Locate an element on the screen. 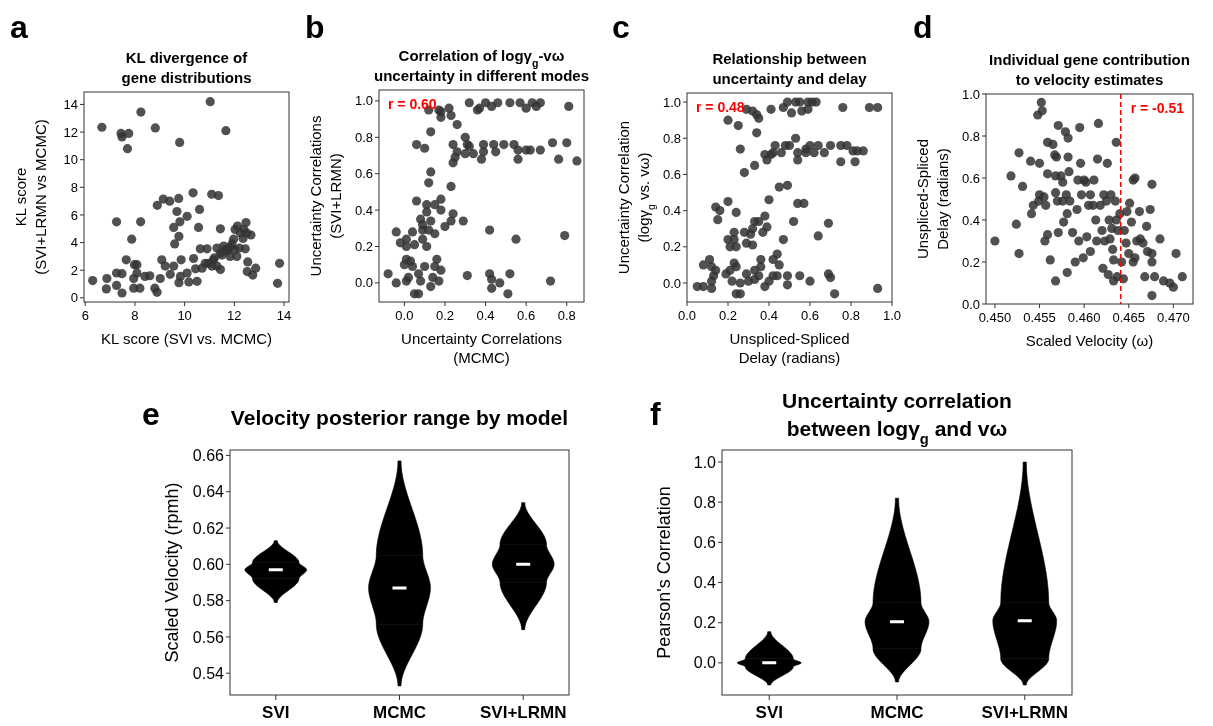  x-tick-label: 8 is located at coordinates (135, 315).